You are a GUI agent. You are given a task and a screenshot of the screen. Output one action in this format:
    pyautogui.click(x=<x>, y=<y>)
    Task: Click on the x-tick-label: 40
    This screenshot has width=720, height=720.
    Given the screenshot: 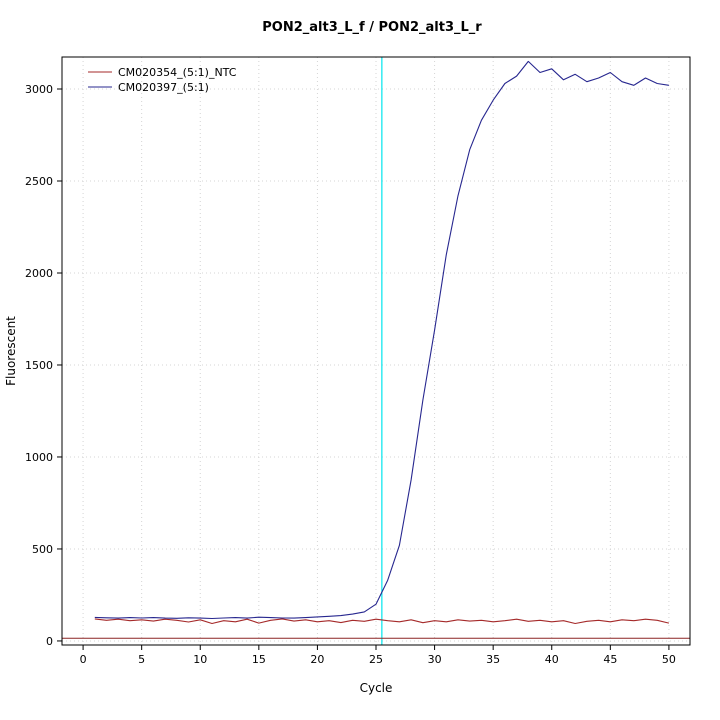 What is the action you would take?
    pyautogui.click(x=552, y=659)
    